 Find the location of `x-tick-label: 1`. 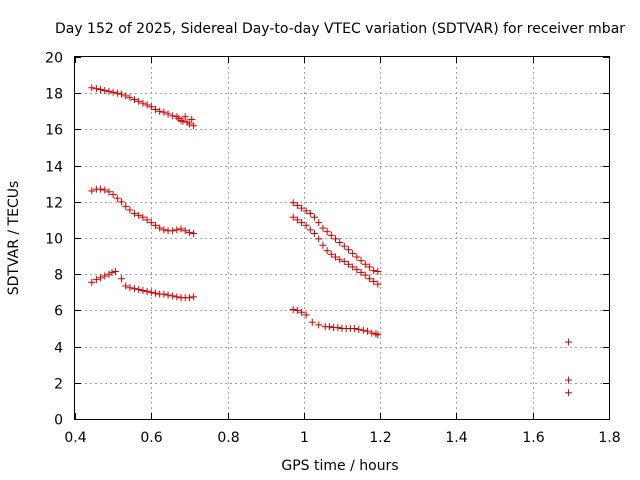

x-tick-label: 1 is located at coordinates (304, 438).